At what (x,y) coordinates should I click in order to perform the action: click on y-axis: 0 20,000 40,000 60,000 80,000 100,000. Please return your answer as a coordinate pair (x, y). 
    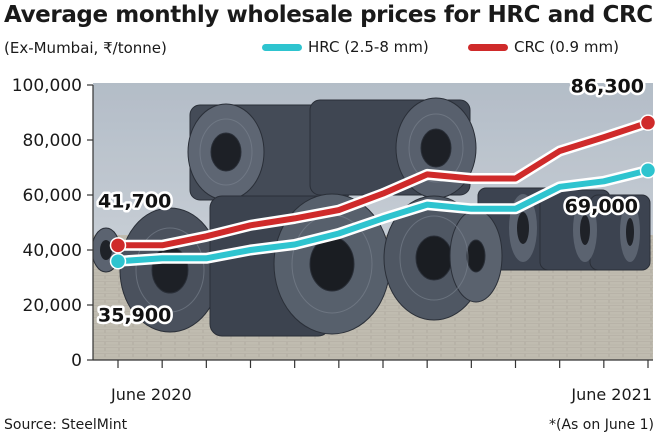
    Looking at the image, I should click on (53, 223).